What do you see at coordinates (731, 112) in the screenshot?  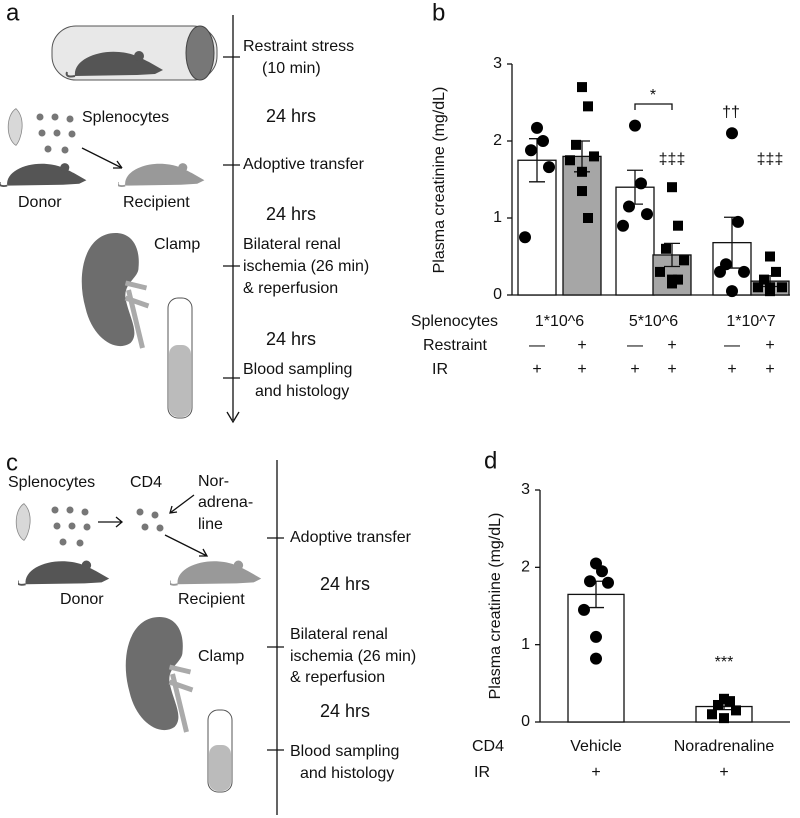 I see `annotation: ††` at bounding box center [731, 112].